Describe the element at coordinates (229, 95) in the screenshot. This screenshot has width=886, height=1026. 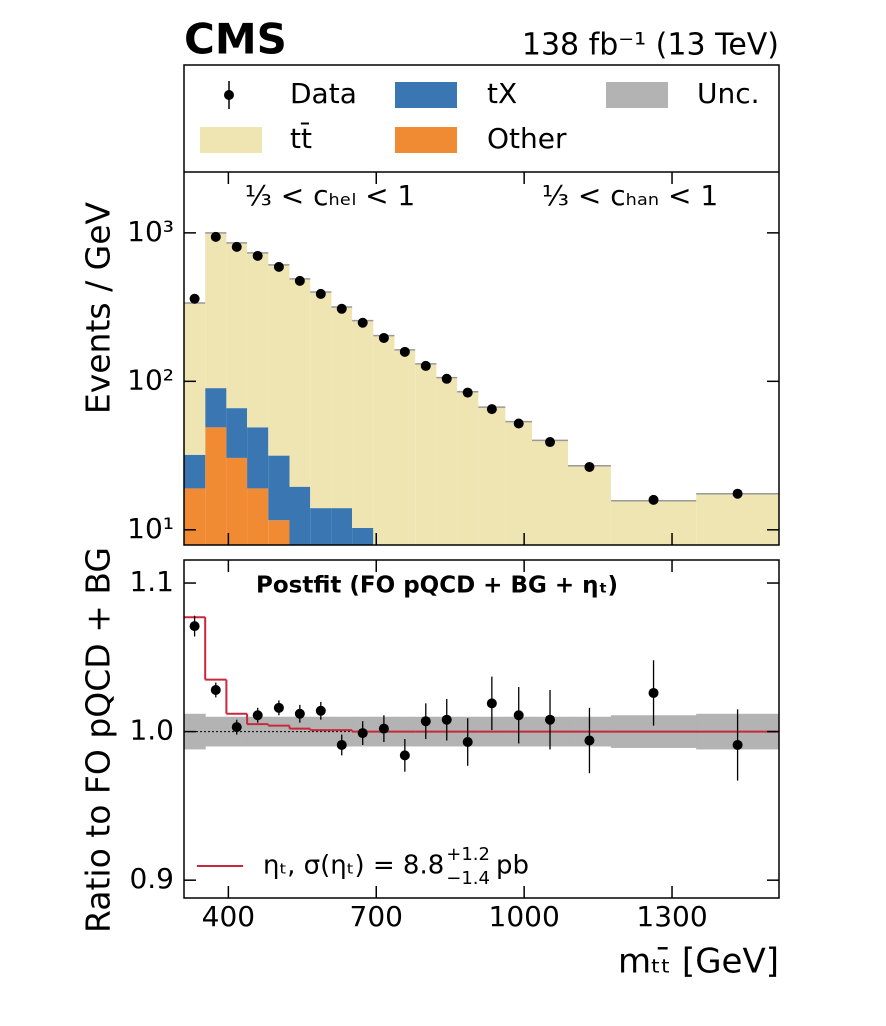
I see `legend-marker` at that location.